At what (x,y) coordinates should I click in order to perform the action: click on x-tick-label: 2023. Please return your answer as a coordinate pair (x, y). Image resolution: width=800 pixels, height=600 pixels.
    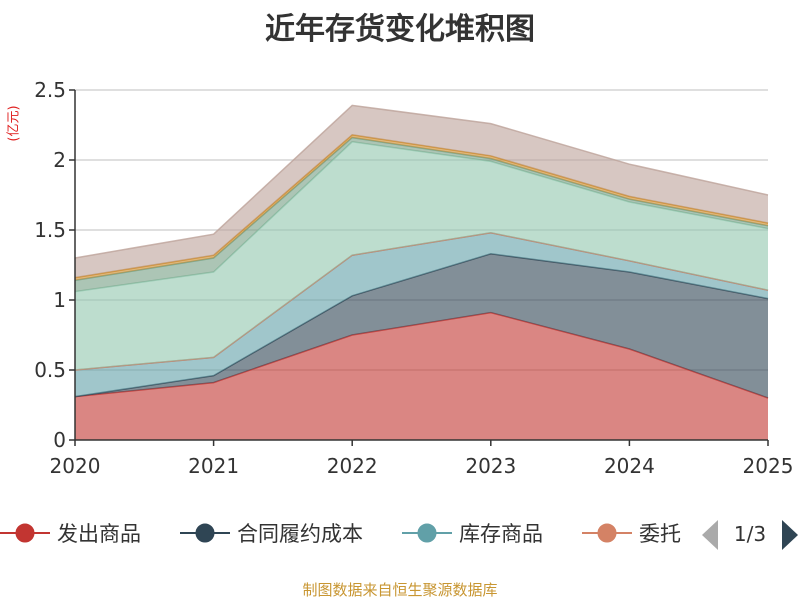
    Looking at the image, I should click on (490, 466).